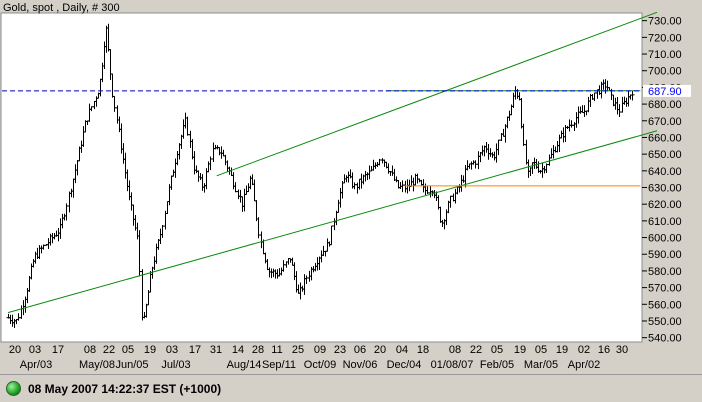  I want to click on x-day-label: 06, so click(360, 350).